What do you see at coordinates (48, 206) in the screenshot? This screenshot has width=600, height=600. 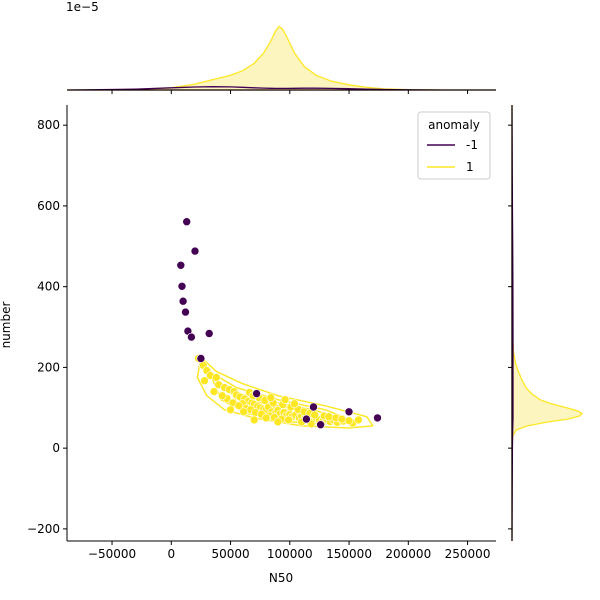 I see `y-tick-label: 600` at bounding box center [48, 206].